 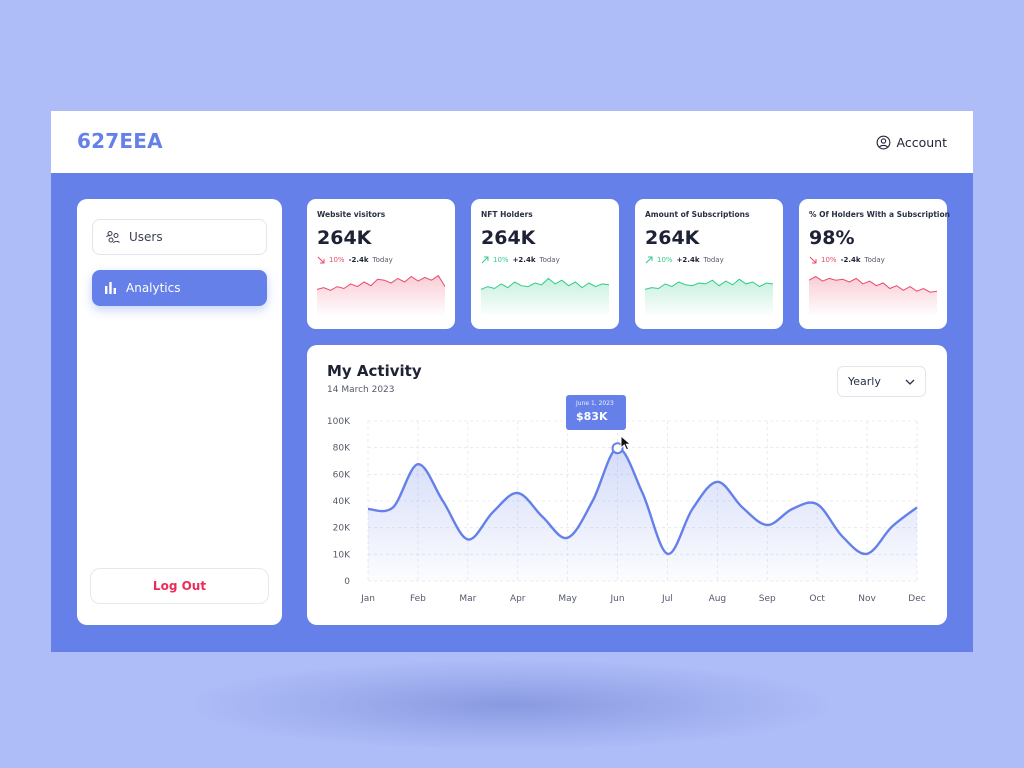 I want to click on sidebar-item-label: Analytics, so click(x=153, y=288).